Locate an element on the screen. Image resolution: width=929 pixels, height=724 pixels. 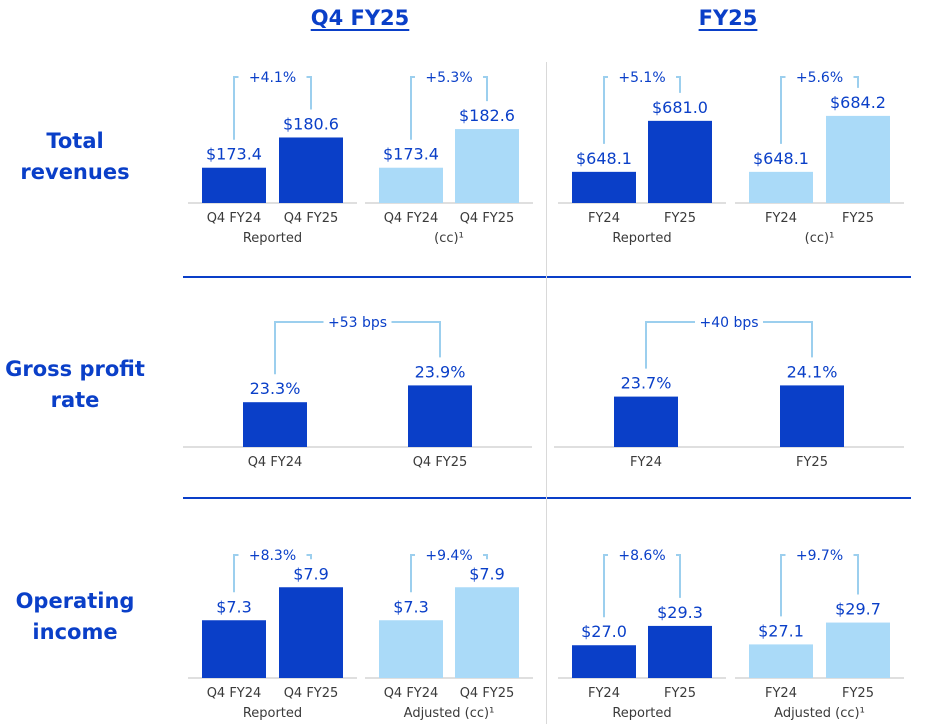
data-label: $684.2 is located at coordinates (858, 102).